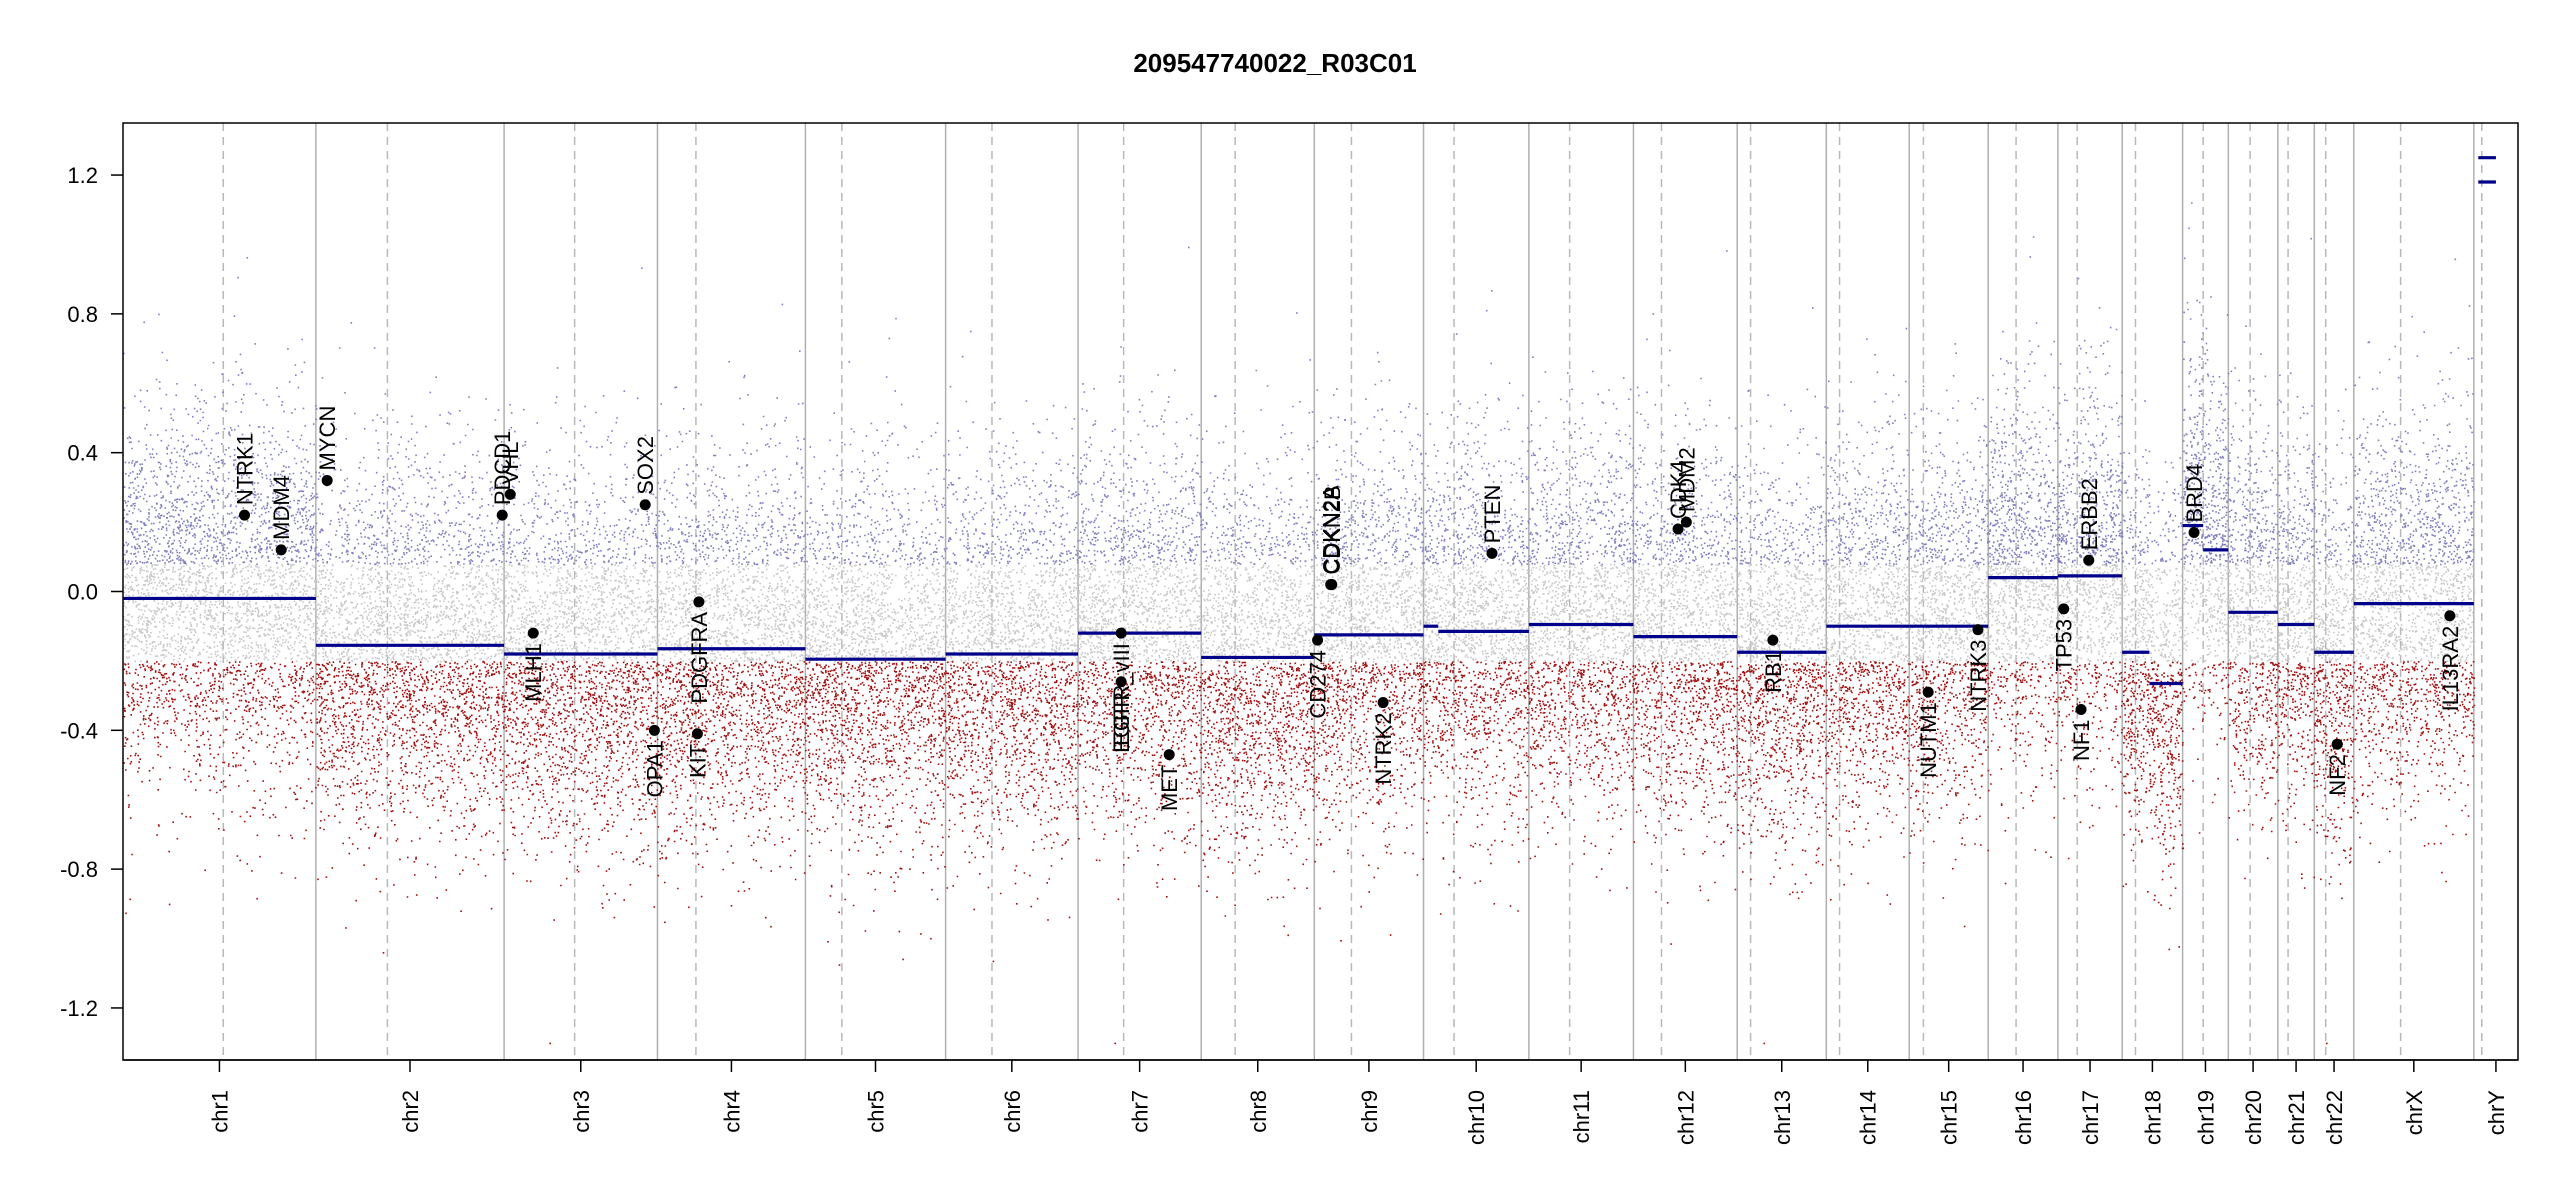 The height and width of the screenshot is (1200, 2550). Describe the element at coordinates (533, 633) in the screenshot. I see `gene-point-MLH1` at that location.